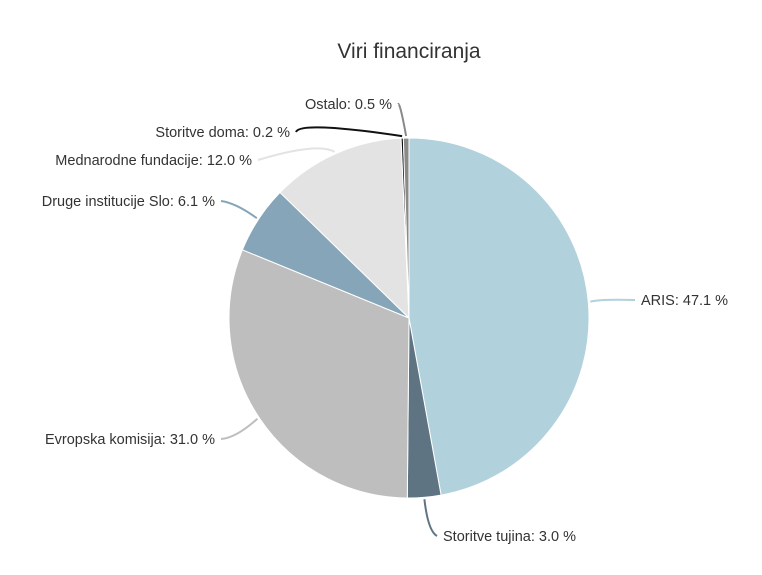 Image resolution: width=762 pixels, height=575 pixels. Describe the element at coordinates (409, 51) in the screenshot. I see `chart-title: Viri financiranja` at that location.